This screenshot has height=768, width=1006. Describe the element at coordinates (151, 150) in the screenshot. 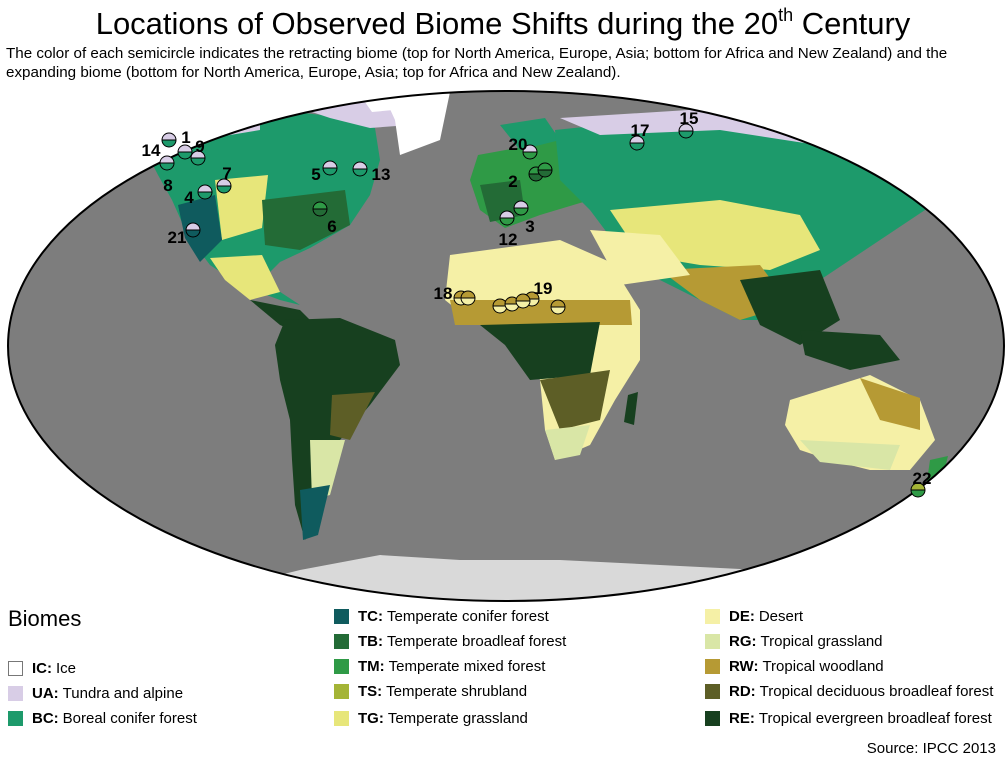

I see `site-label: 14` at that location.